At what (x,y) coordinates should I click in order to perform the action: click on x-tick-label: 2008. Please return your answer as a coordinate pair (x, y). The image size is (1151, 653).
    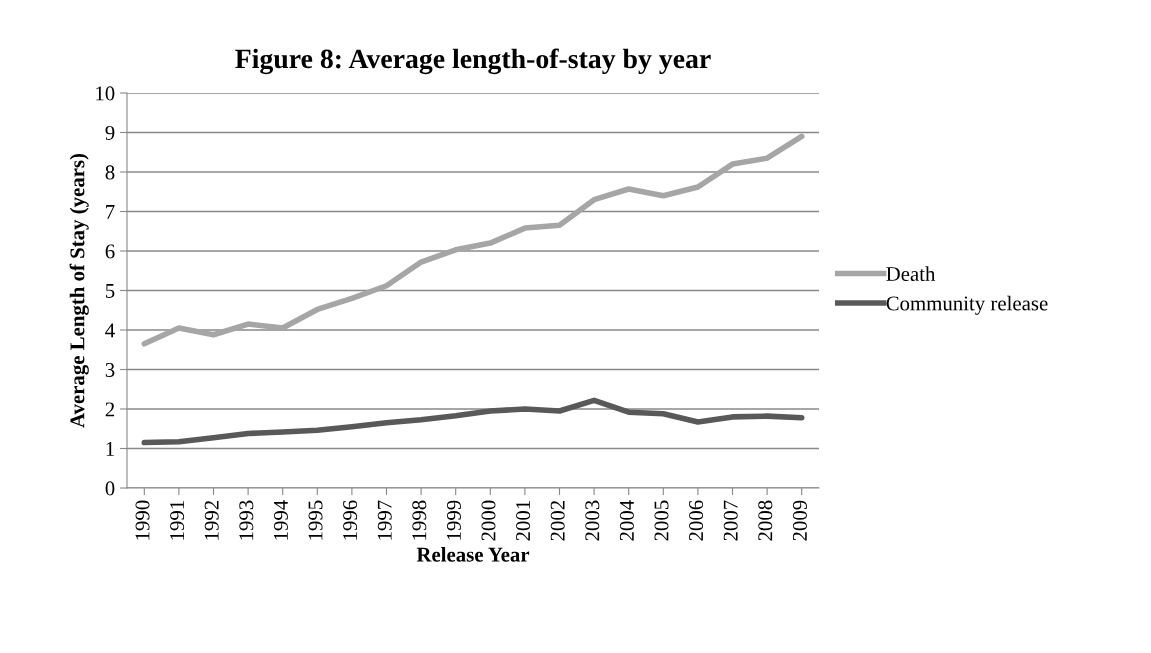
    Looking at the image, I should click on (765, 520).